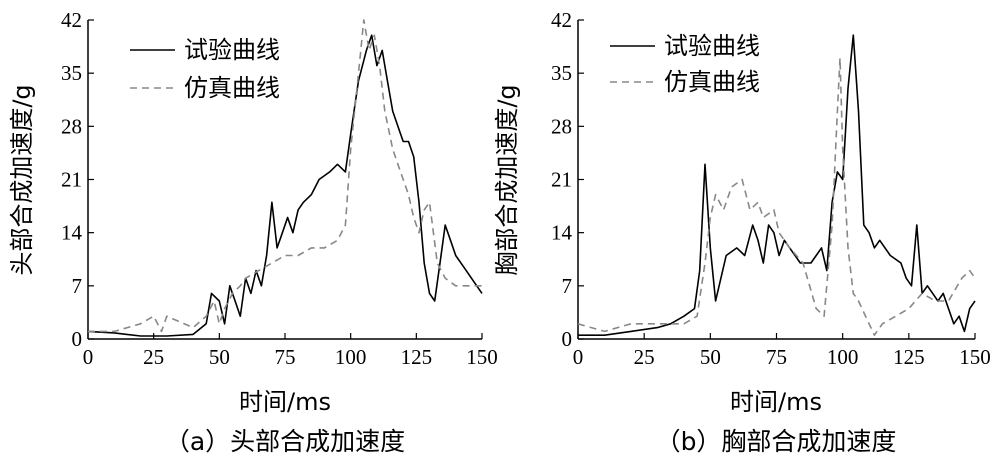 The height and width of the screenshot is (467, 1000). Describe the element at coordinates (776, 441) in the screenshot. I see `chart-caption: （b）胸部合成加速度` at that location.